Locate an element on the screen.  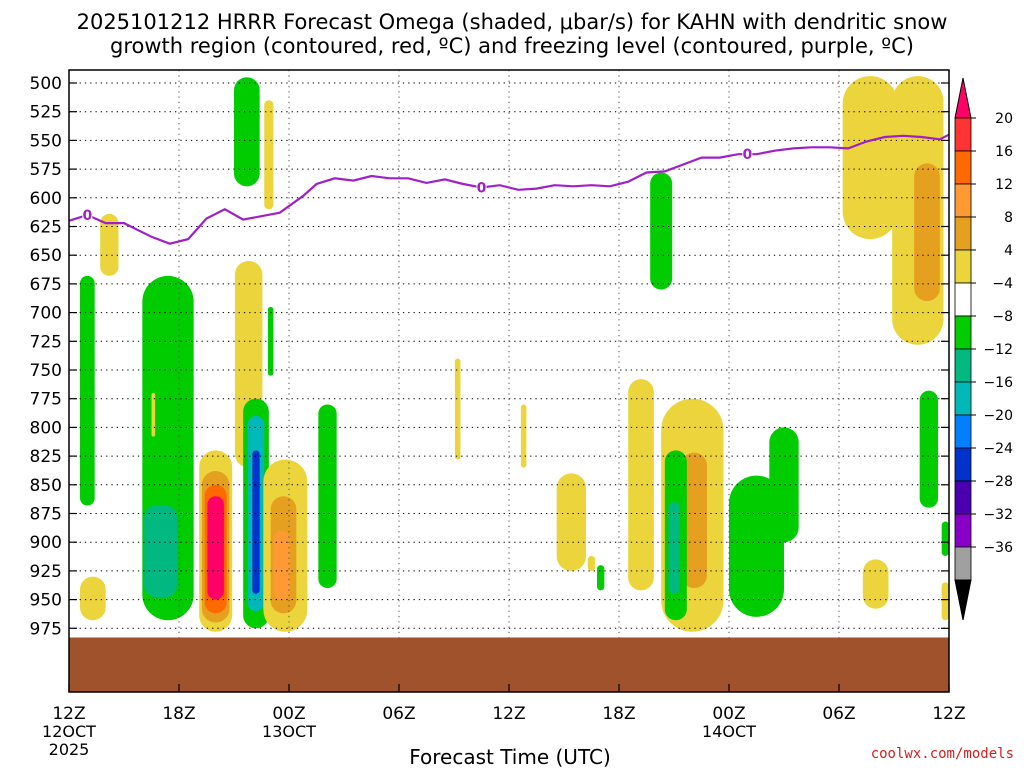
colorbar-label-1: 16 is located at coordinates (1004, 152).